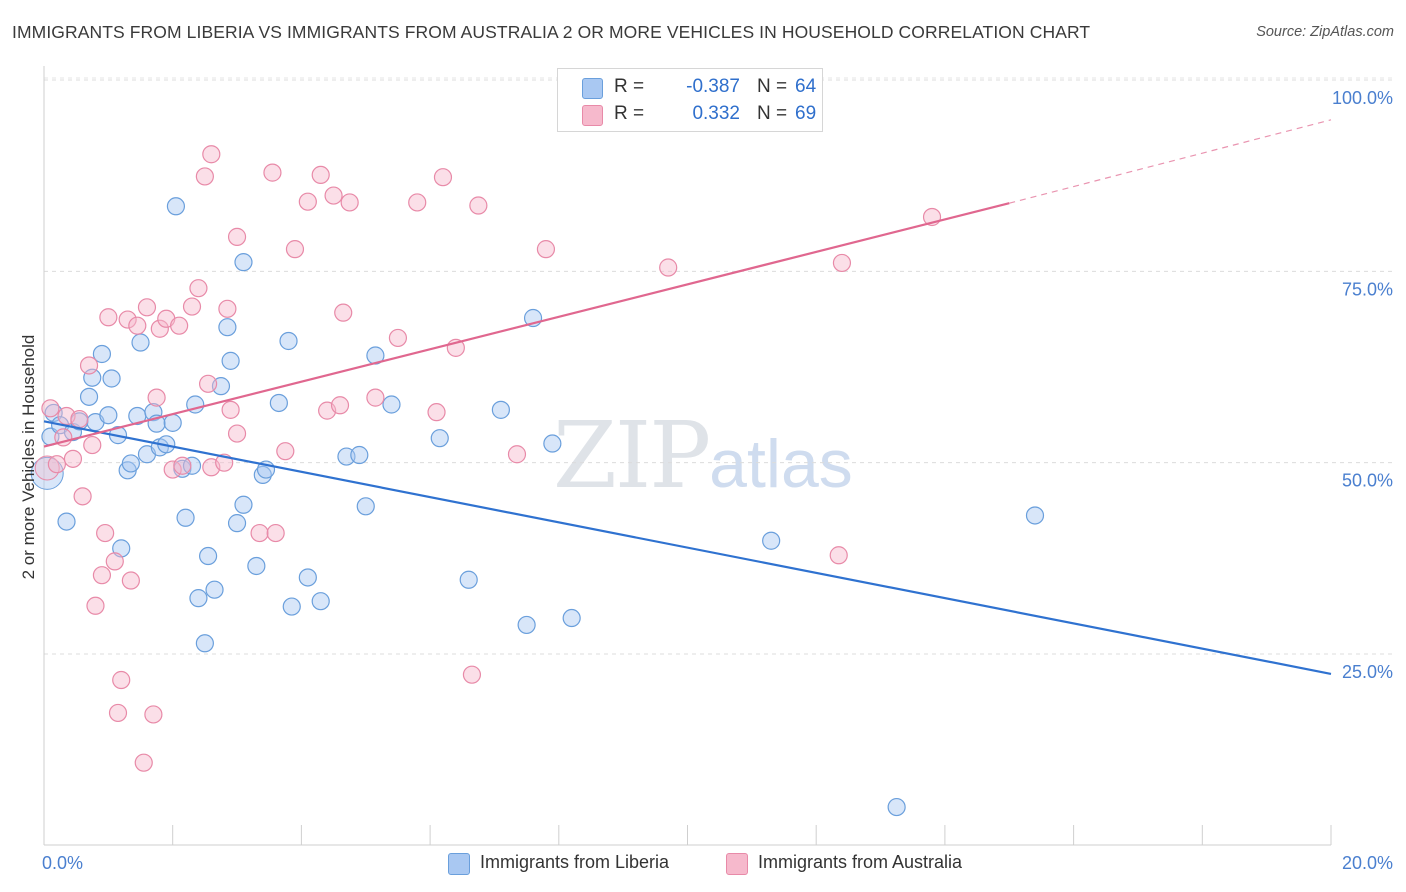 The image size is (1406, 892). Describe the element at coordinates (1367, 863) in the screenshot. I see `x-tick-label: 20.0%` at that location.